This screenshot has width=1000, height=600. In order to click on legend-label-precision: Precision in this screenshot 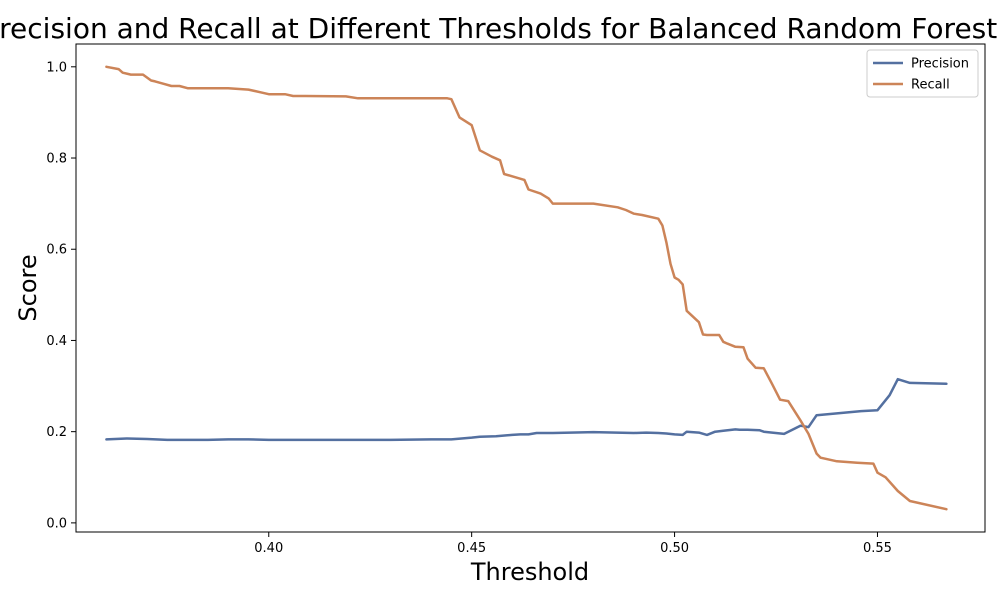, I will do `click(940, 64)`.